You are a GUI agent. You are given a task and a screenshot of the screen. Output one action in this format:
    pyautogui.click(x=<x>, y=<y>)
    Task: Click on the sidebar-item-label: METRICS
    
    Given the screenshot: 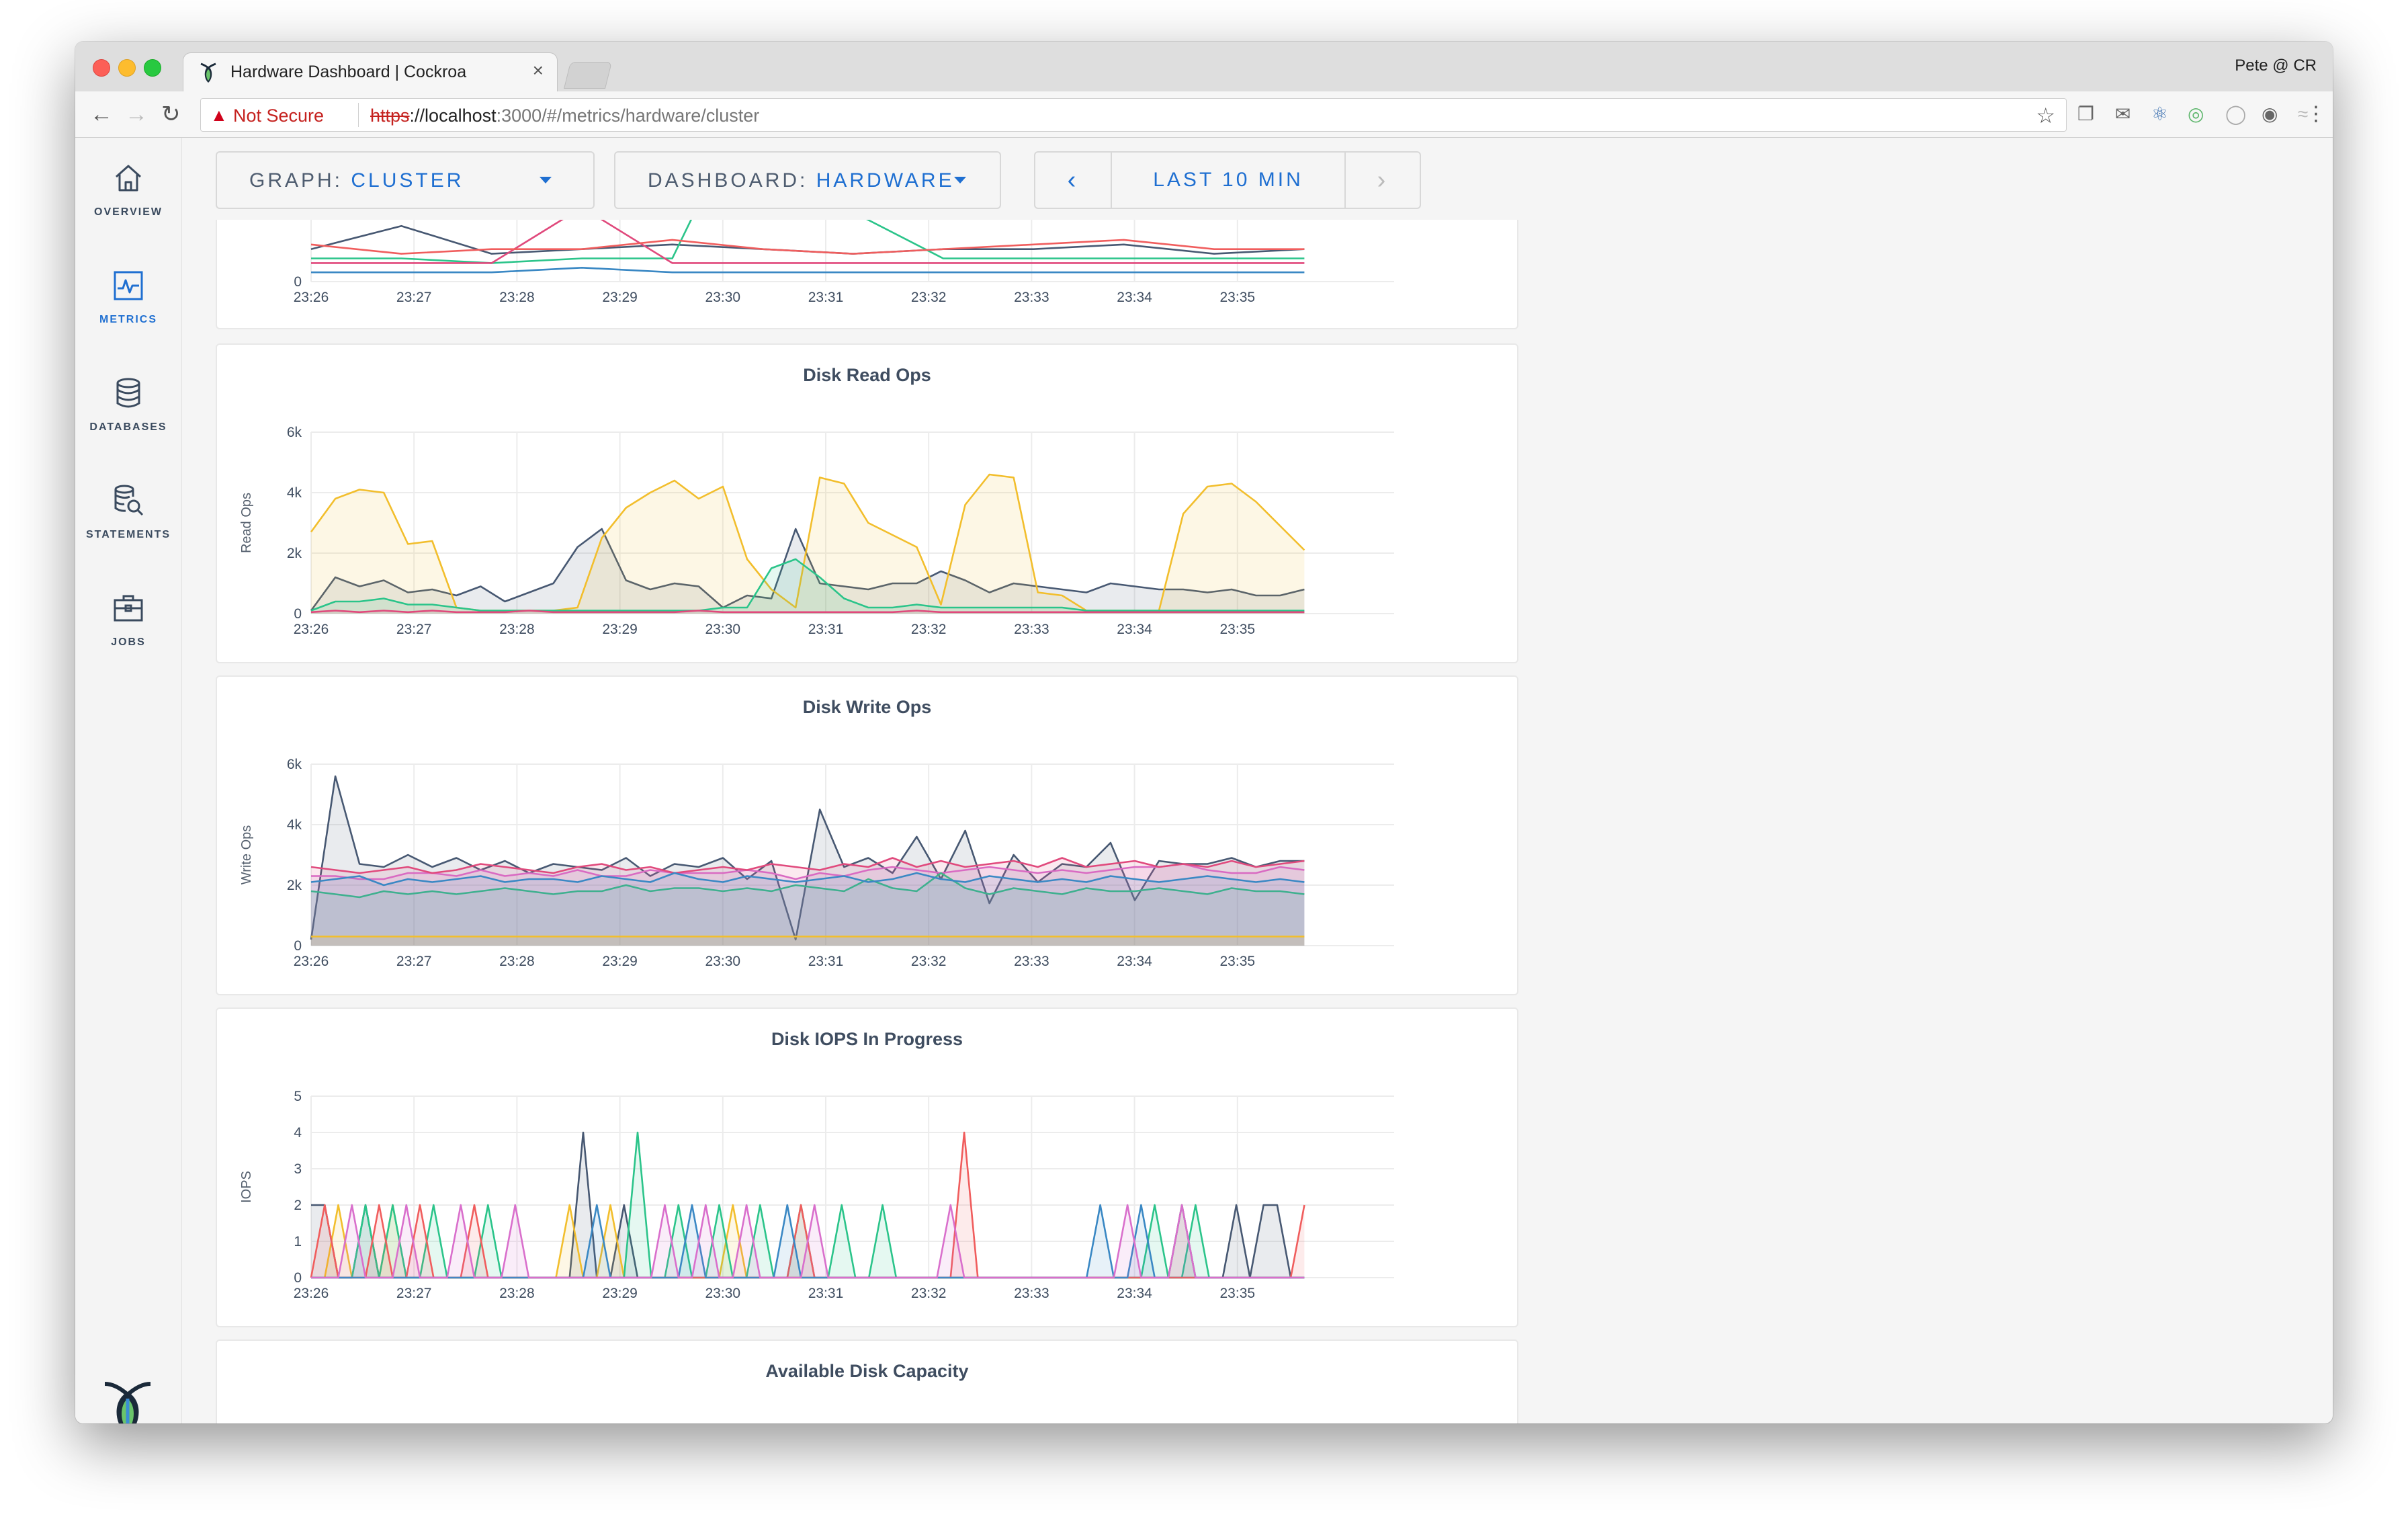 What is the action you would take?
    pyautogui.click(x=128, y=320)
    